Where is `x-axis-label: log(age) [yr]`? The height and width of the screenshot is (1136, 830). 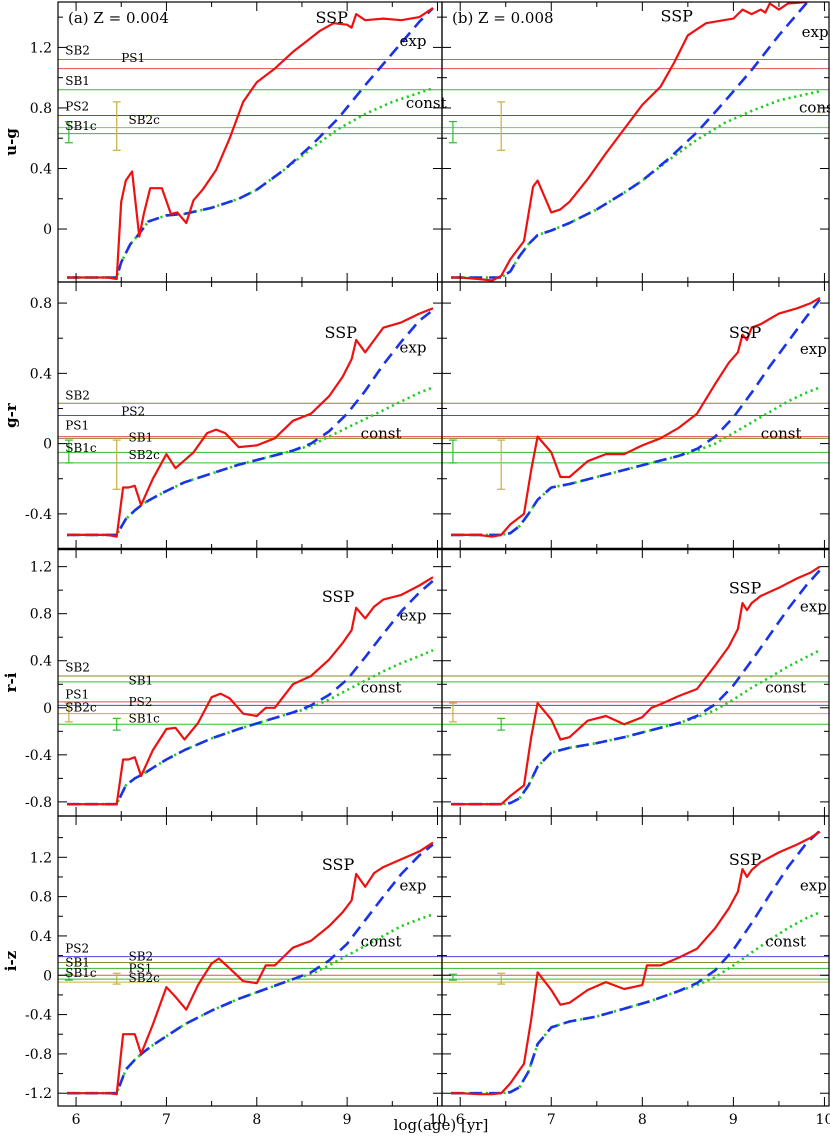 x-axis-label: log(age) [yr] is located at coordinates (441, 1125).